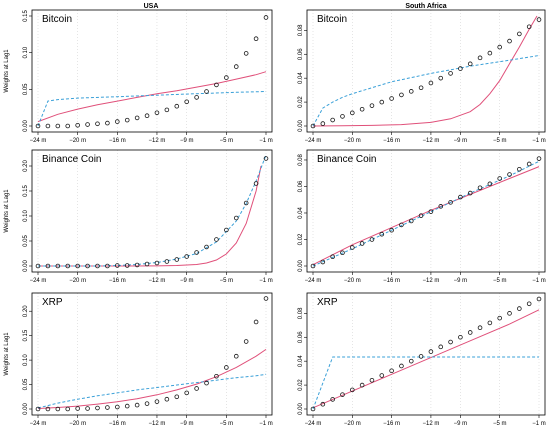 Image resolution: width=550 pixels, height=430 pixels. Describe the element at coordinates (301, 385) in the screenshot. I see `y-tick-label: 0.02` at that location.